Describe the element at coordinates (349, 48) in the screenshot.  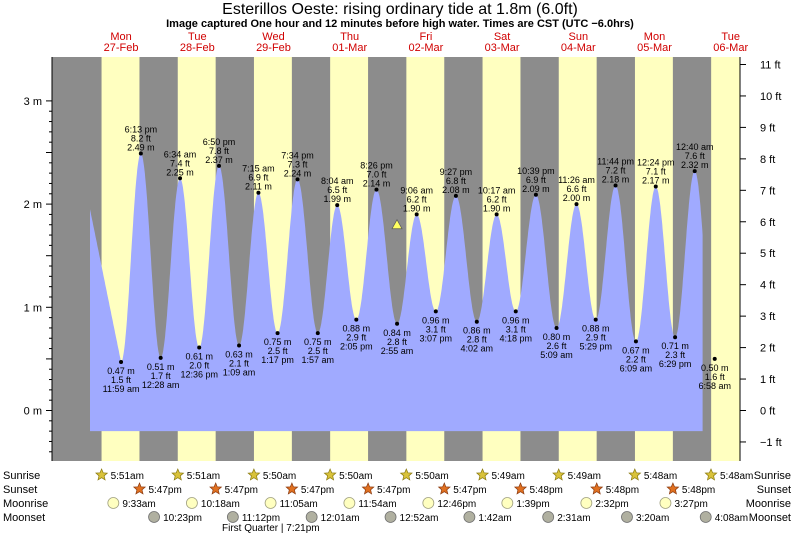
I see `day-date: 01-Mar` at that location.